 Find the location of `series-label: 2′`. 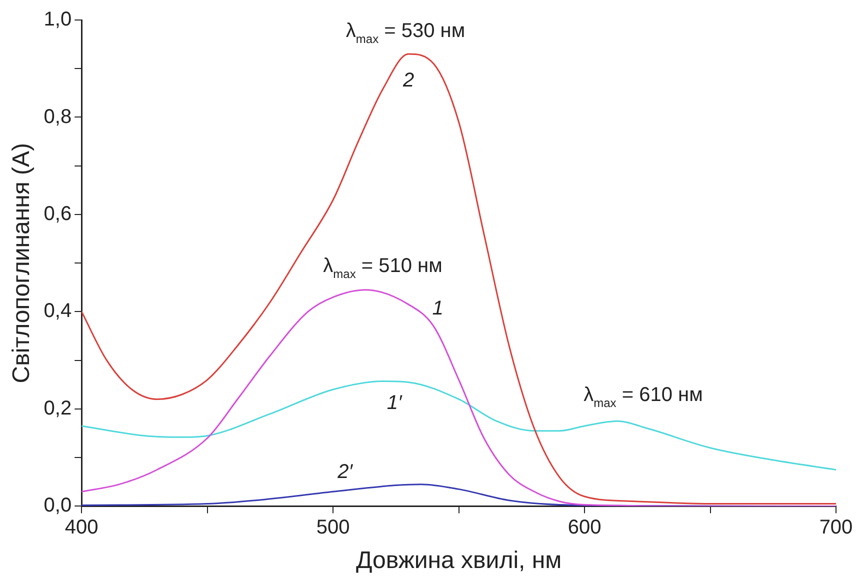

series-label: 2′ is located at coordinates (345, 471).